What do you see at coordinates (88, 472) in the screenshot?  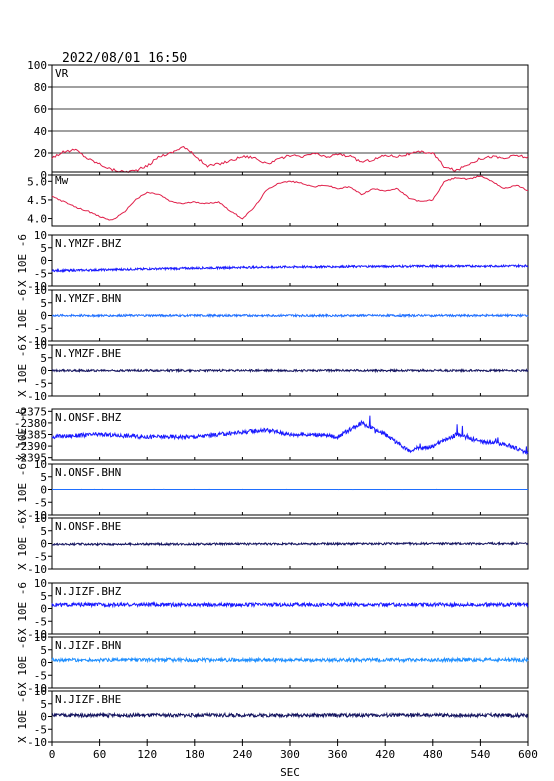 I see `panel-title: N.ONSF.BHN` at bounding box center [88, 472].